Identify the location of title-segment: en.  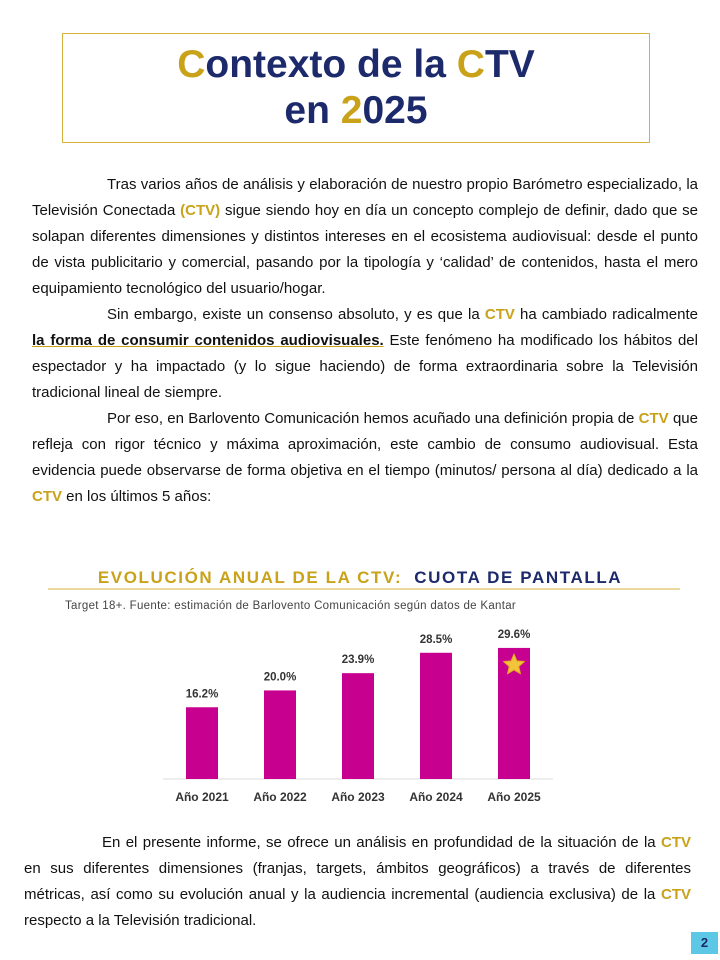
(312, 110).